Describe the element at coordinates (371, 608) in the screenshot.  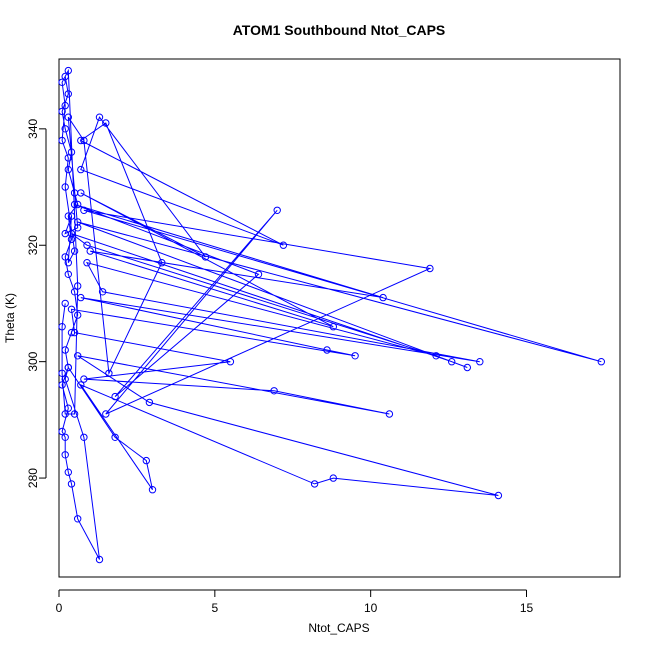
I see `x-tick-label: 10` at that location.